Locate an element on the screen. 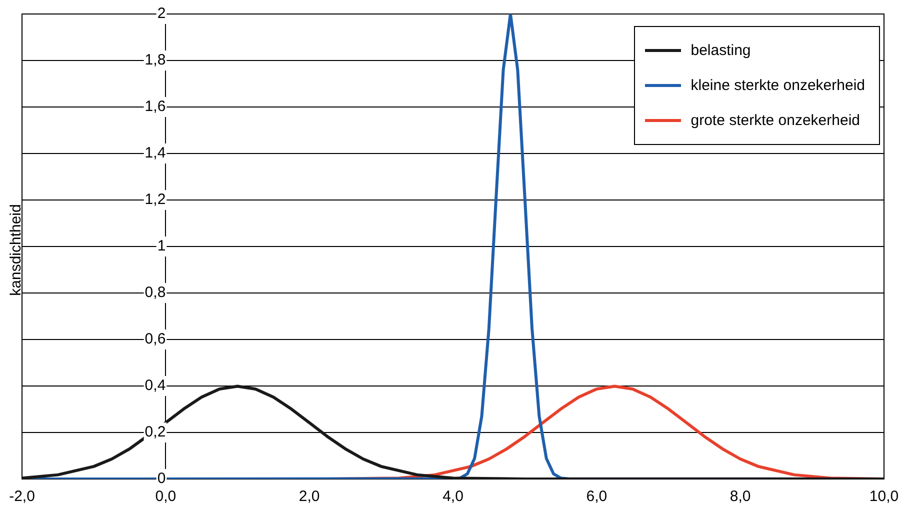 Image resolution: width=906 pixels, height=513 pixels. x-tick-label: 0,0 is located at coordinates (165, 497).